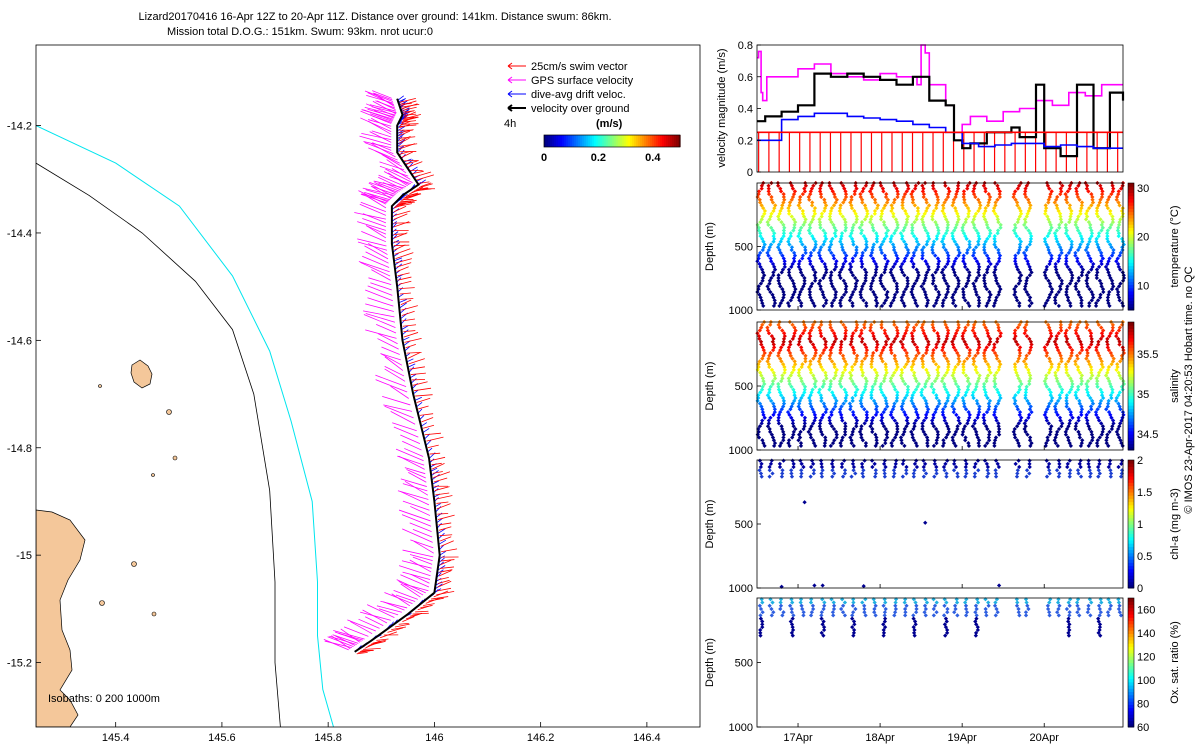  What do you see at coordinates (609, 124) in the screenshot?
I see `colorbar-units: (m/s)` at bounding box center [609, 124].